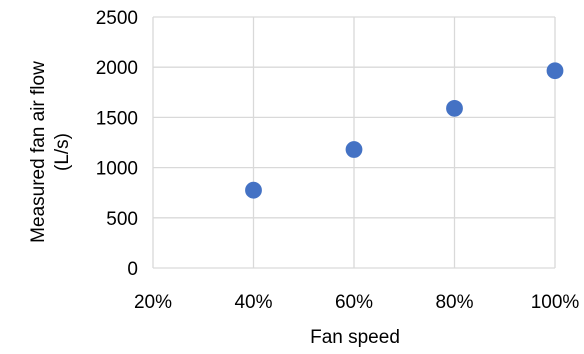  What do you see at coordinates (454, 302) in the screenshot?
I see `x-tick-label: 80%` at bounding box center [454, 302].